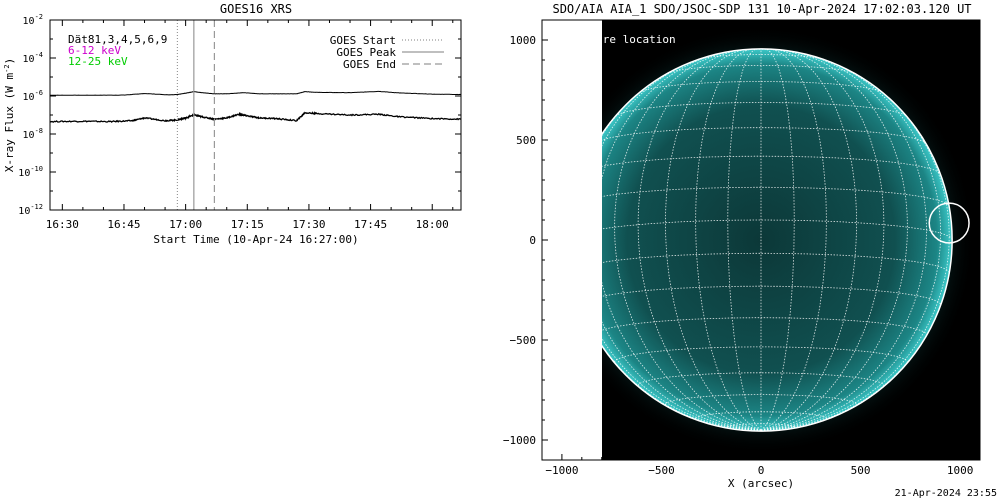 The image size is (1000, 500). What do you see at coordinates (255, 107) in the screenshot?
I see `goes-series-group` at bounding box center [255, 107].